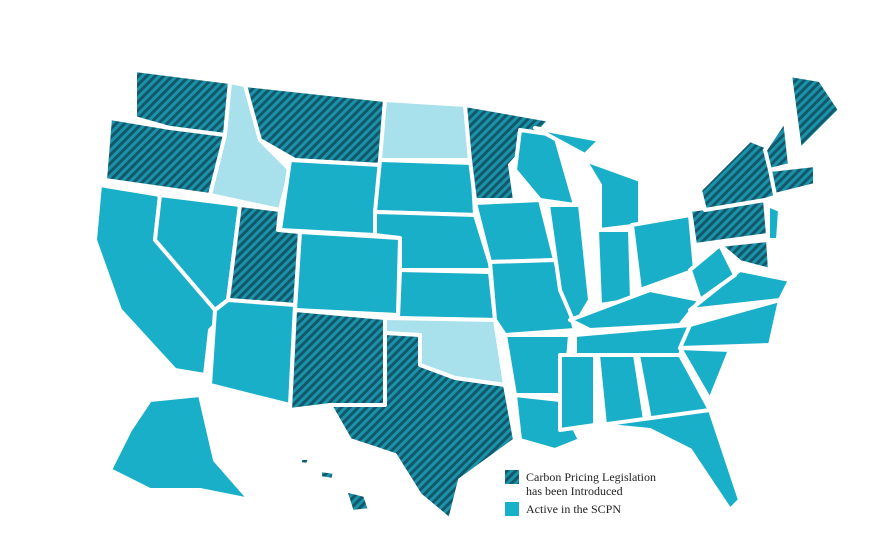 This screenshot has height=553, width=874. Describe the element at coordinates (591, 477) in the screenshot. I see `legend-label: Carbon Pricing Legislation` at that location.